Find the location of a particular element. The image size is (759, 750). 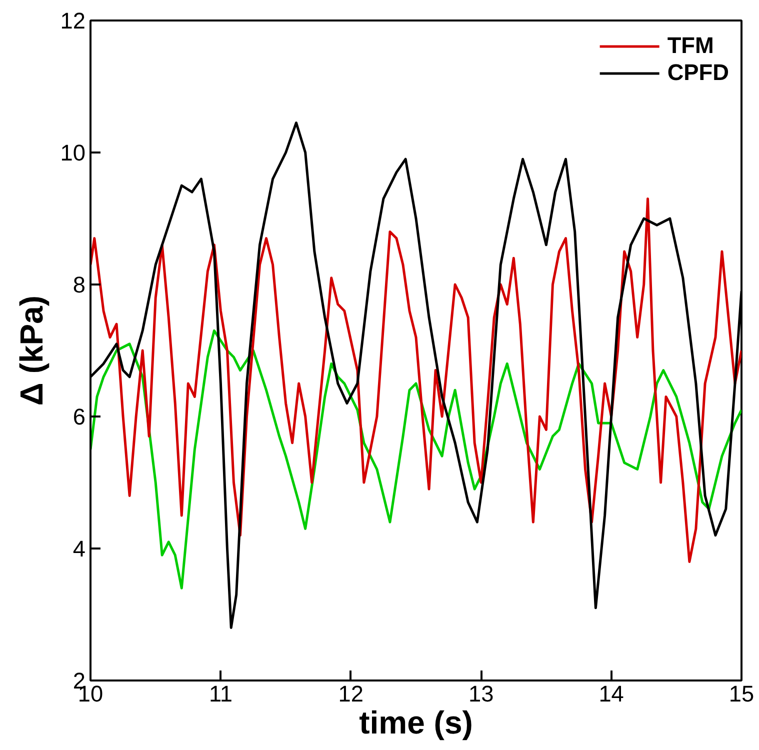

x-tick-label: 13 is located at coordinates (481, 693).